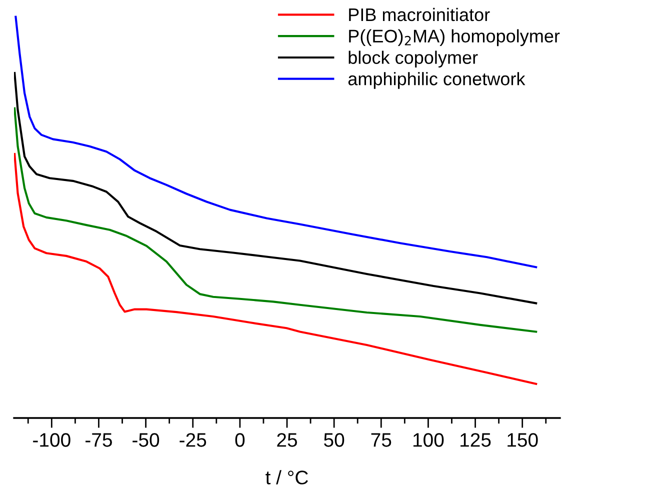 The width and height of the screenshot is (648, 504). Describe the element at coordinates (99, 440) in the screenshot. I see `x-tick-label: -75` at that location.